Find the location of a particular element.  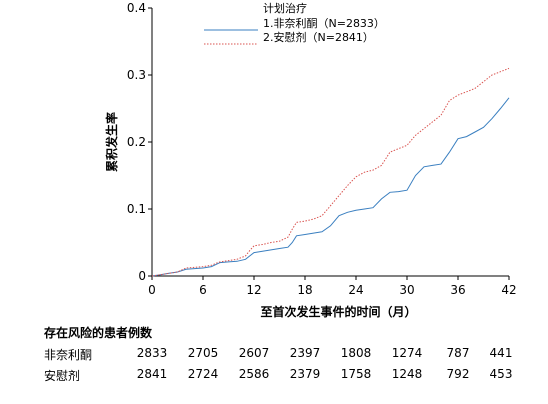

legend-title: 计划治疗 is located at coordinates (285, 8).